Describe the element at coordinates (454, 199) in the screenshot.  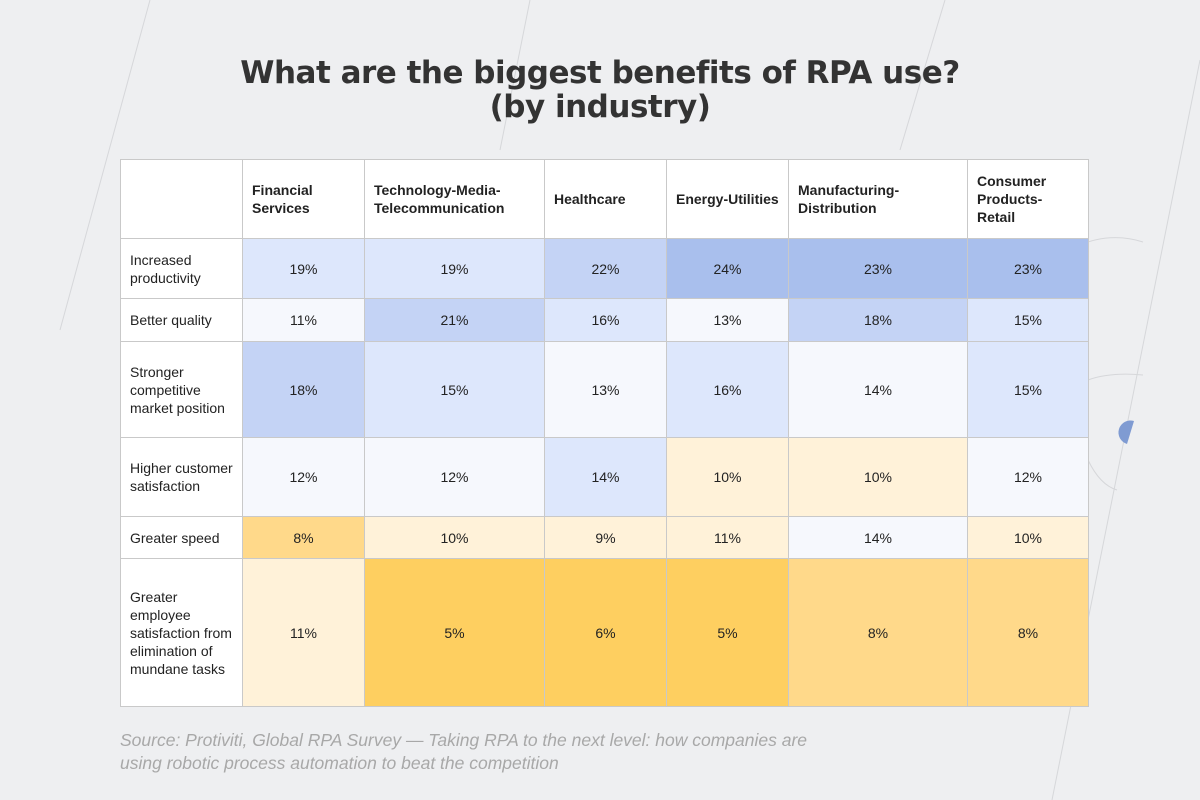
I see `column-header: Technology-Media-Telecommunication` at that location.